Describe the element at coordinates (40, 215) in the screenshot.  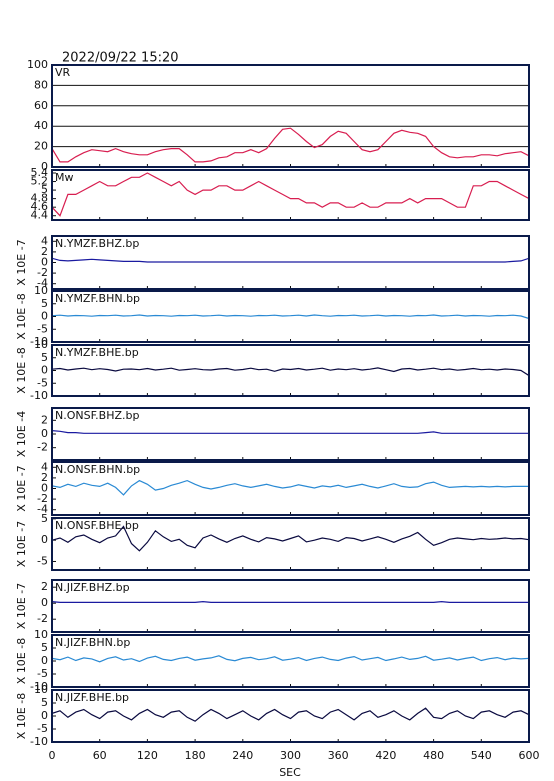
I see `y-tick-label: 4.4` at that location.